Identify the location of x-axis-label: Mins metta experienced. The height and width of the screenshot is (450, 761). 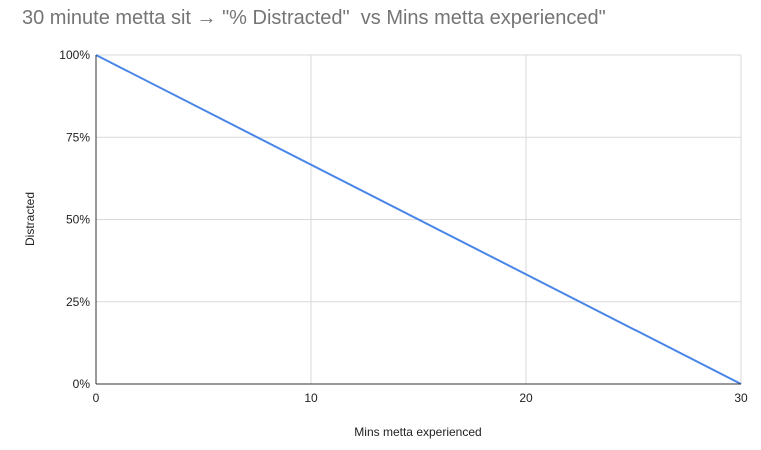
(417, 432).